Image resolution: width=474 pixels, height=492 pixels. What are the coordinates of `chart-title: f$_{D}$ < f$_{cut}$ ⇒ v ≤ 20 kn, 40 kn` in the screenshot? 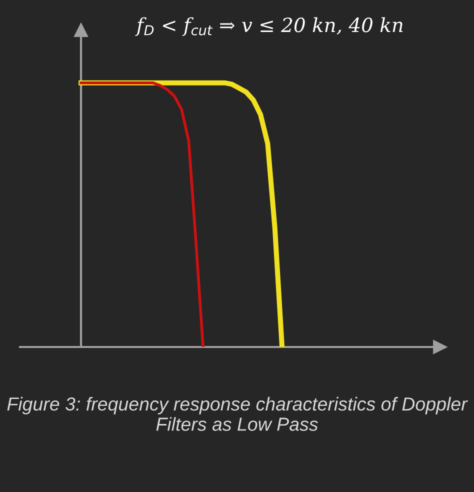 It's located at (269, 26).